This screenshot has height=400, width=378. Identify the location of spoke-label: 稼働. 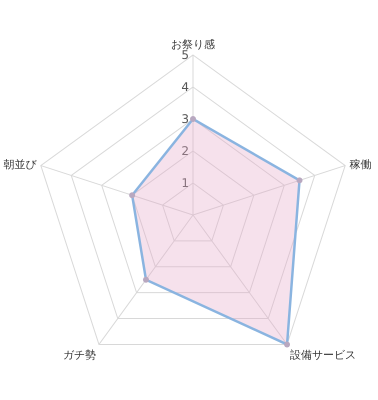
(361, 165).